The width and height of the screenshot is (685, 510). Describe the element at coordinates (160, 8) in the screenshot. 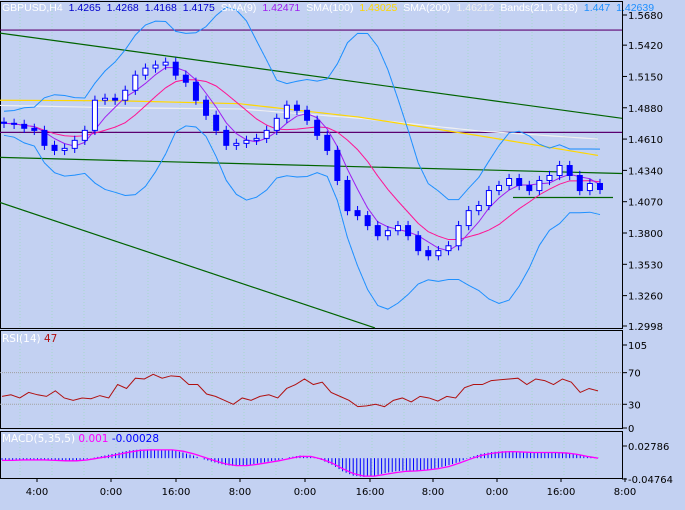

I see `low-value: 1.4168` at that location.